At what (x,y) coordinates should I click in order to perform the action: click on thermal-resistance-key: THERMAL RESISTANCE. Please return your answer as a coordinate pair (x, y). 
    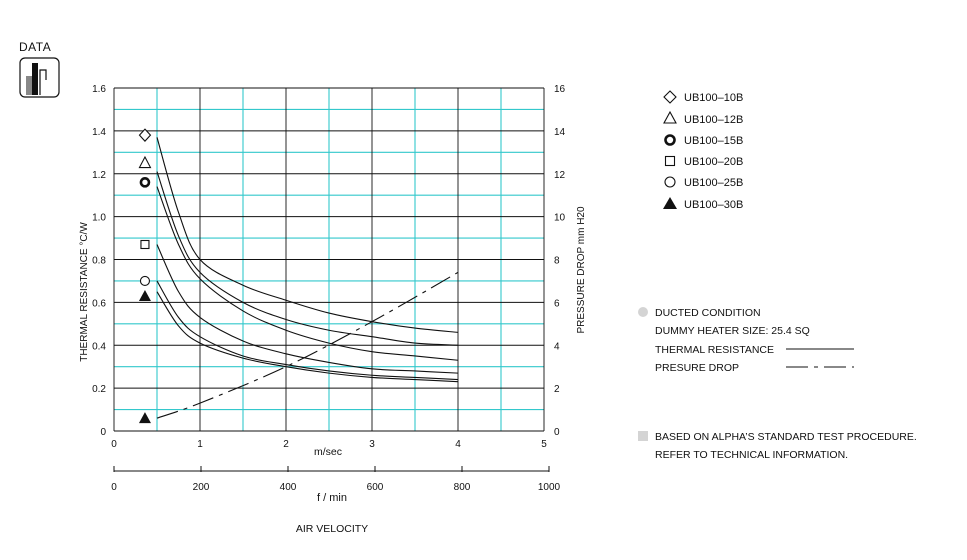
    Looking at the image, I should click on (714, 350).